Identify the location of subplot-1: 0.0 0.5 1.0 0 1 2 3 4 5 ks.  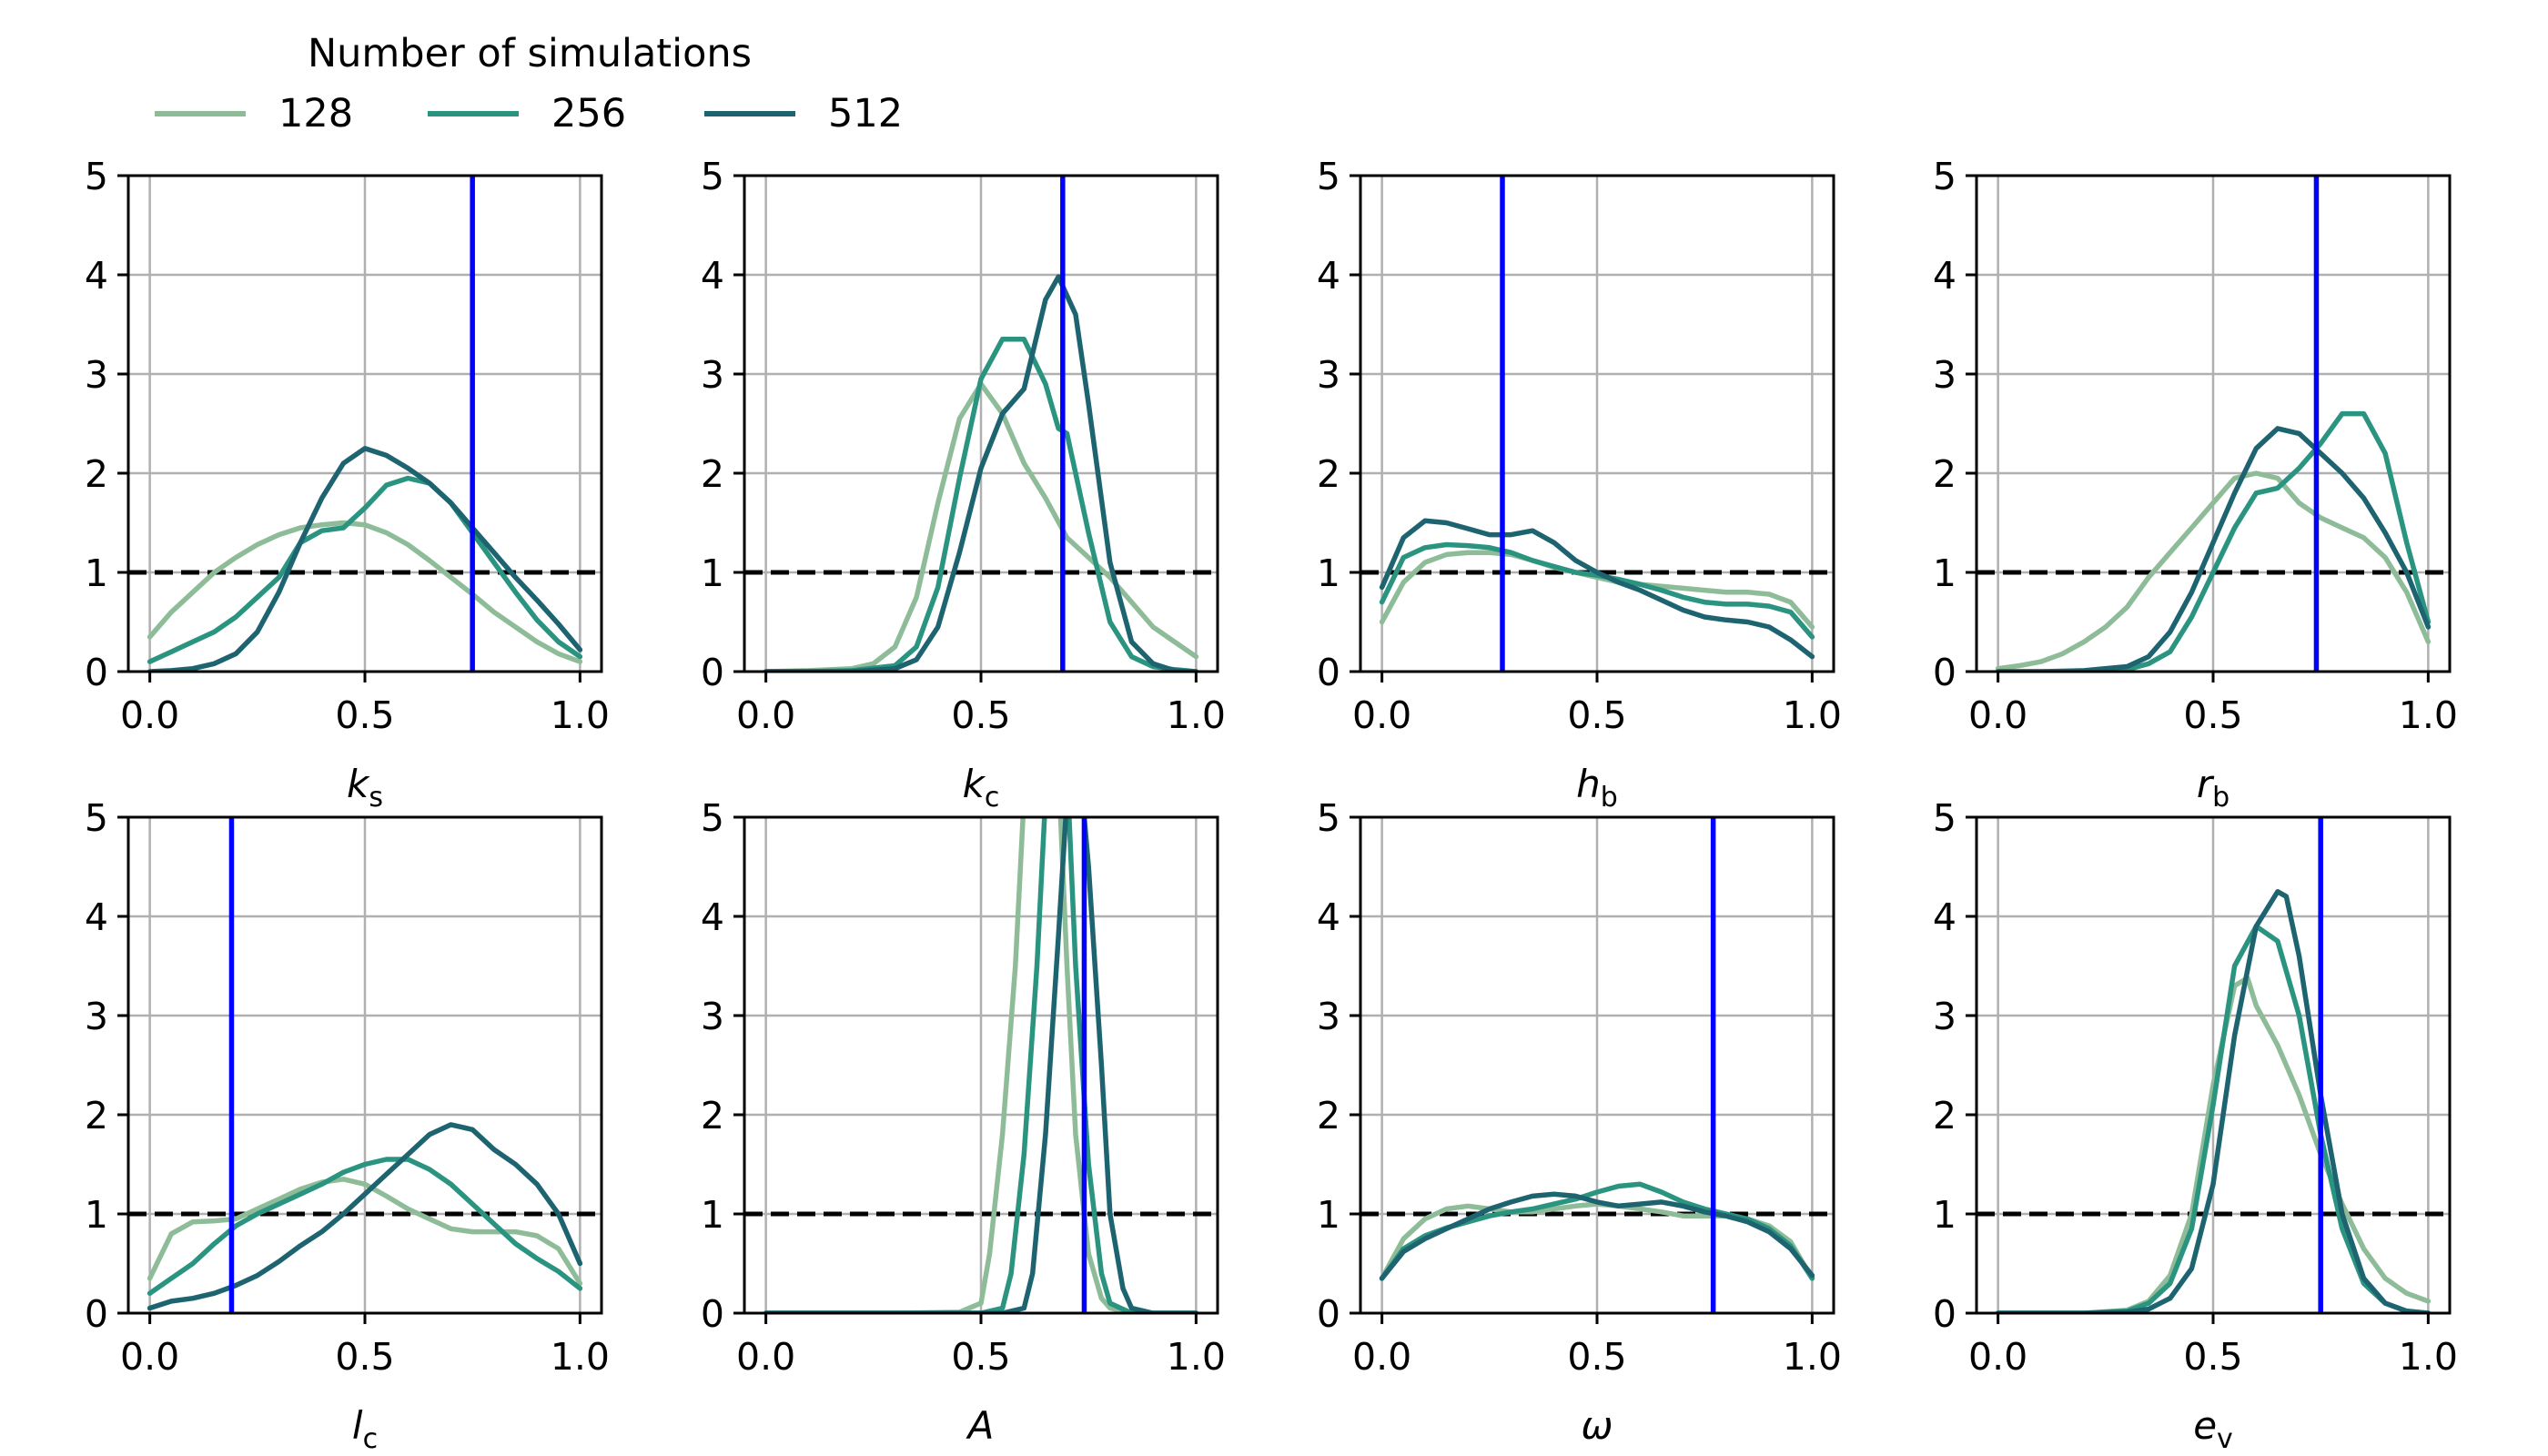
(348, 485).